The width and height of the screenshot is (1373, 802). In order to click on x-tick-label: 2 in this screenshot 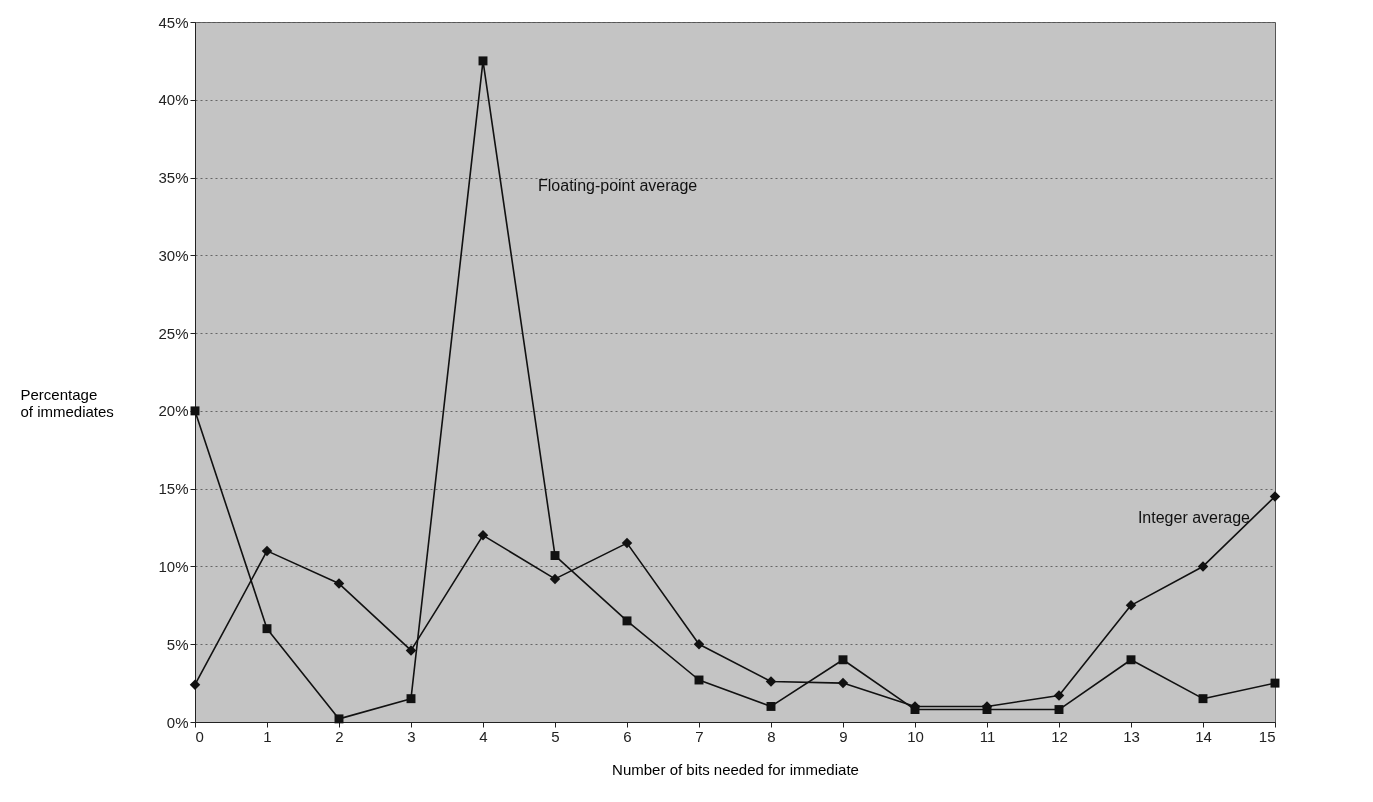, I will do `click(339, 736)`.